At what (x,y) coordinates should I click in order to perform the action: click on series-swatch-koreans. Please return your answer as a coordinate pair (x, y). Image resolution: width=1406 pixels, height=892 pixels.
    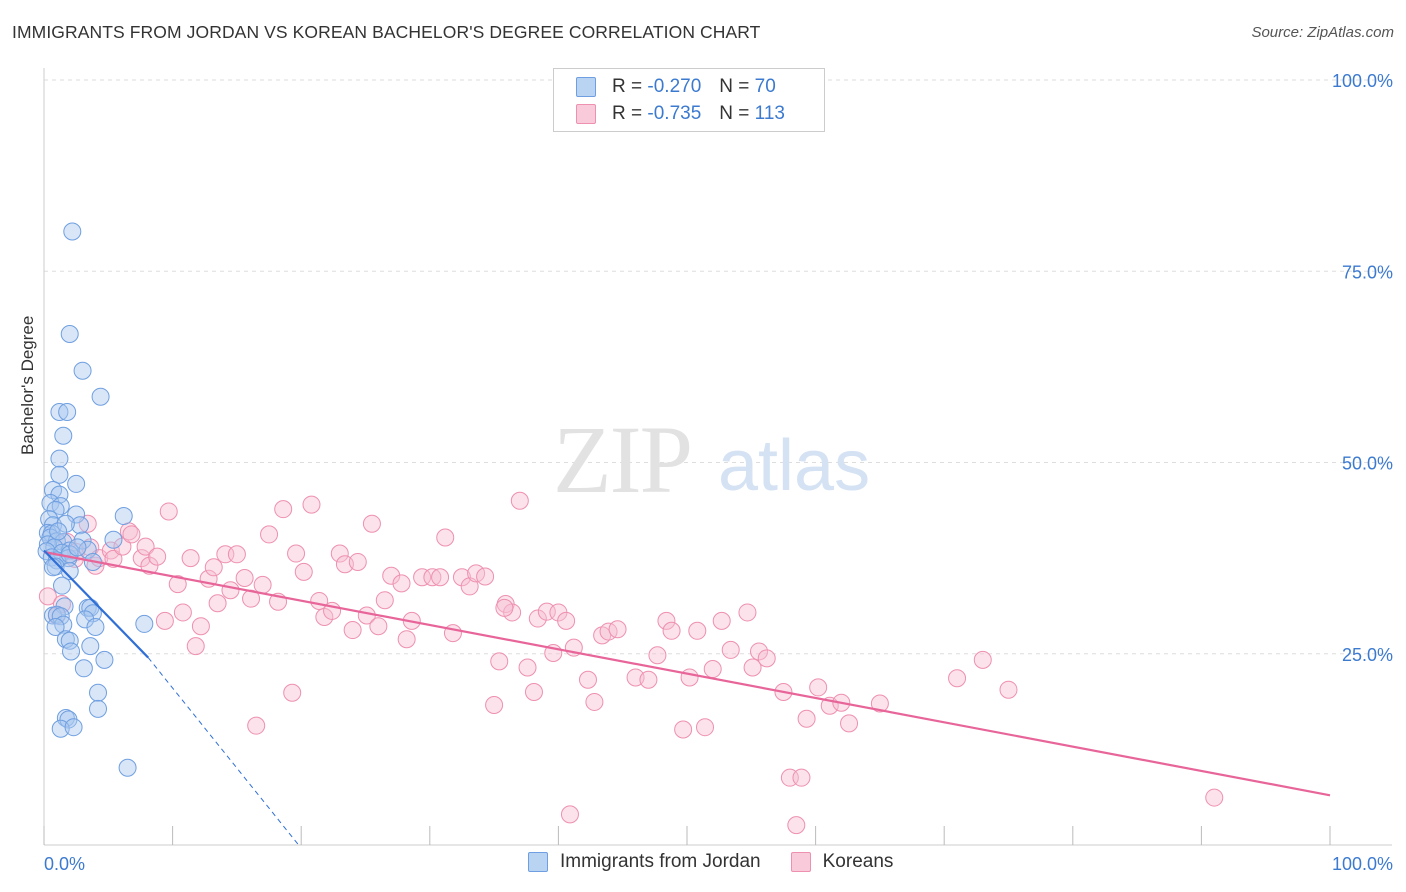
    Looking at the image, I should click on (800, 862).